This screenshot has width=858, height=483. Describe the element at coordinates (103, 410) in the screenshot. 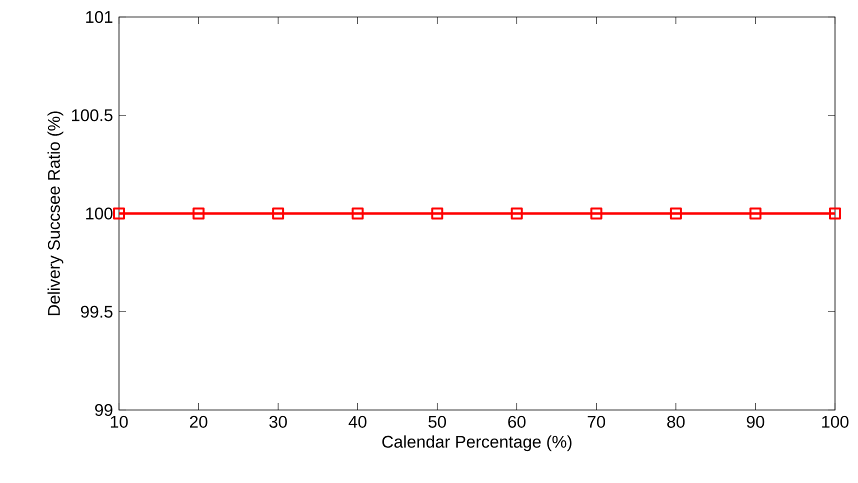

I see `y-tick-label: 99` at that location.